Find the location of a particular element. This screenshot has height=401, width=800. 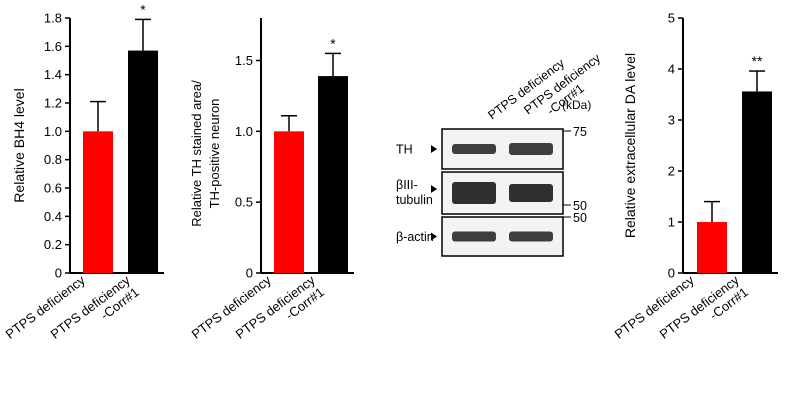

x-category-label: PTPS deficiency-Corr#1 is located at coordinates (280, 313).